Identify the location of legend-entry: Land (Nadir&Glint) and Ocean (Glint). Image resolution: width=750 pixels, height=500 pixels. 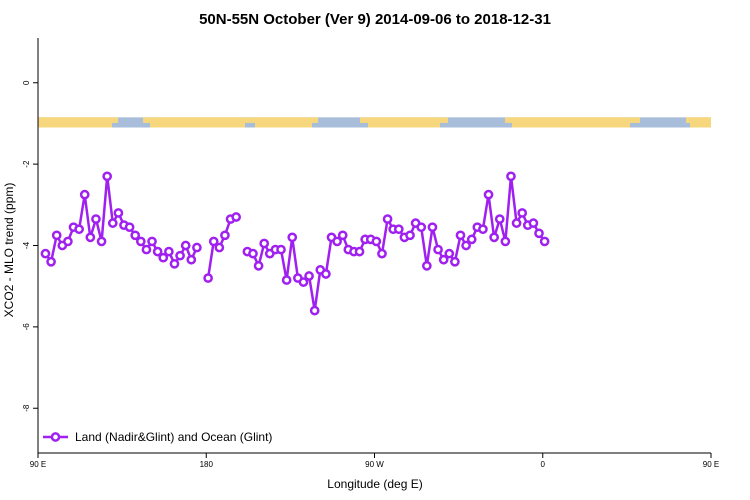
(173, 437).